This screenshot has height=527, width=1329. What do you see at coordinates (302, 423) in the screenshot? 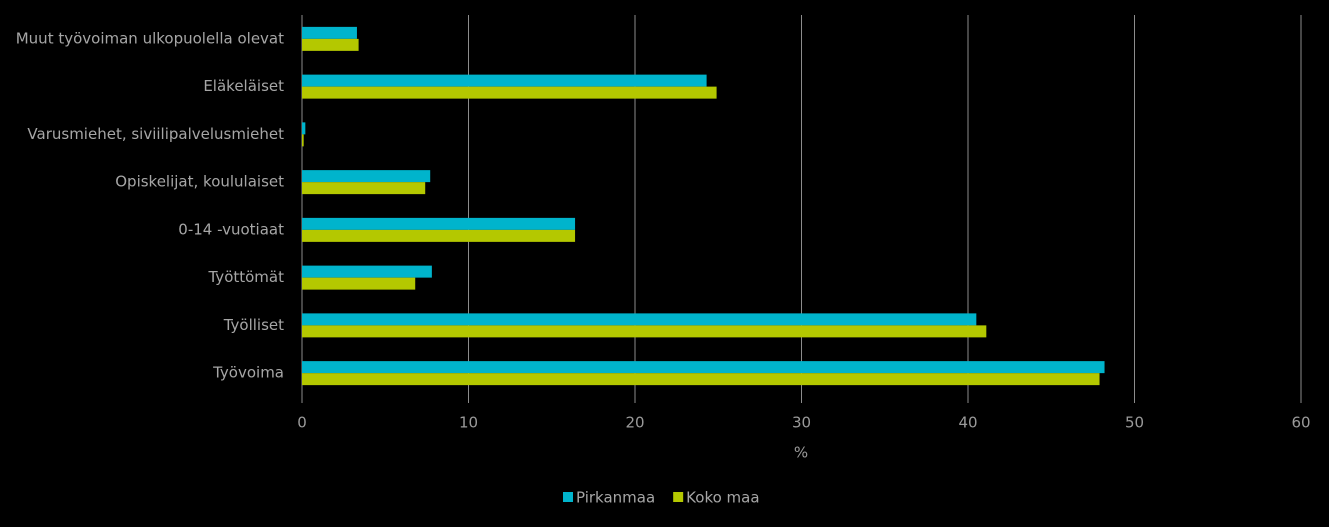
I see `x-tick-label: 0` at bounding box center [302, 423].